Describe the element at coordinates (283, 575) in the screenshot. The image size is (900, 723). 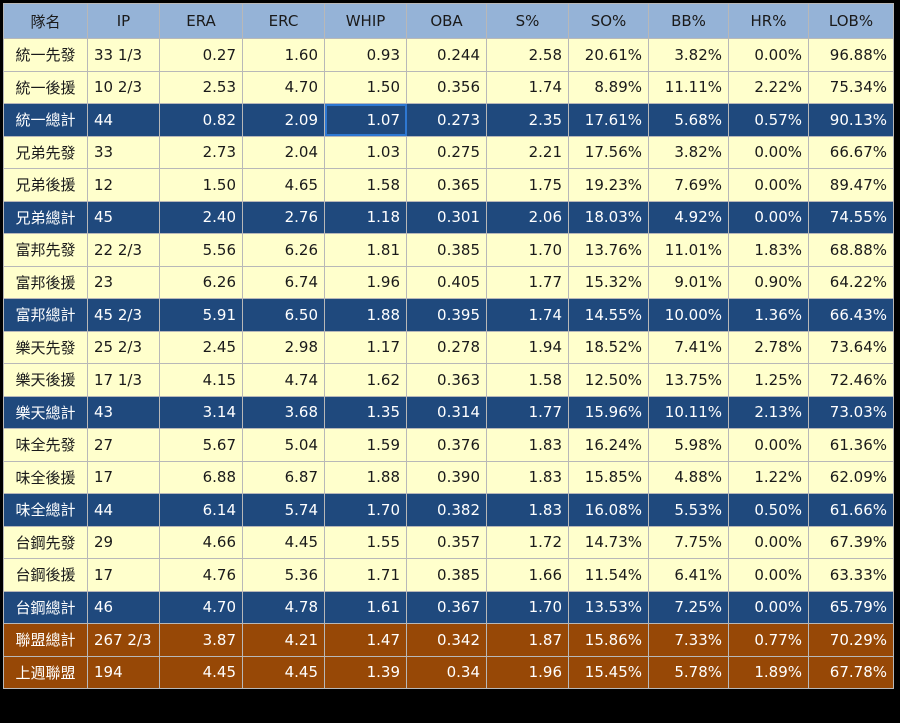
I see `cell-erc: 5.36` at that location.